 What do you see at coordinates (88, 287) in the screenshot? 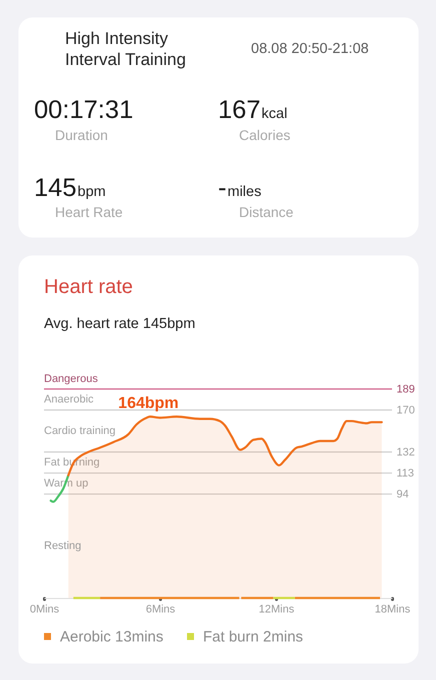
I see `chart-title: Heart rate` at bounding box center [88, 287].